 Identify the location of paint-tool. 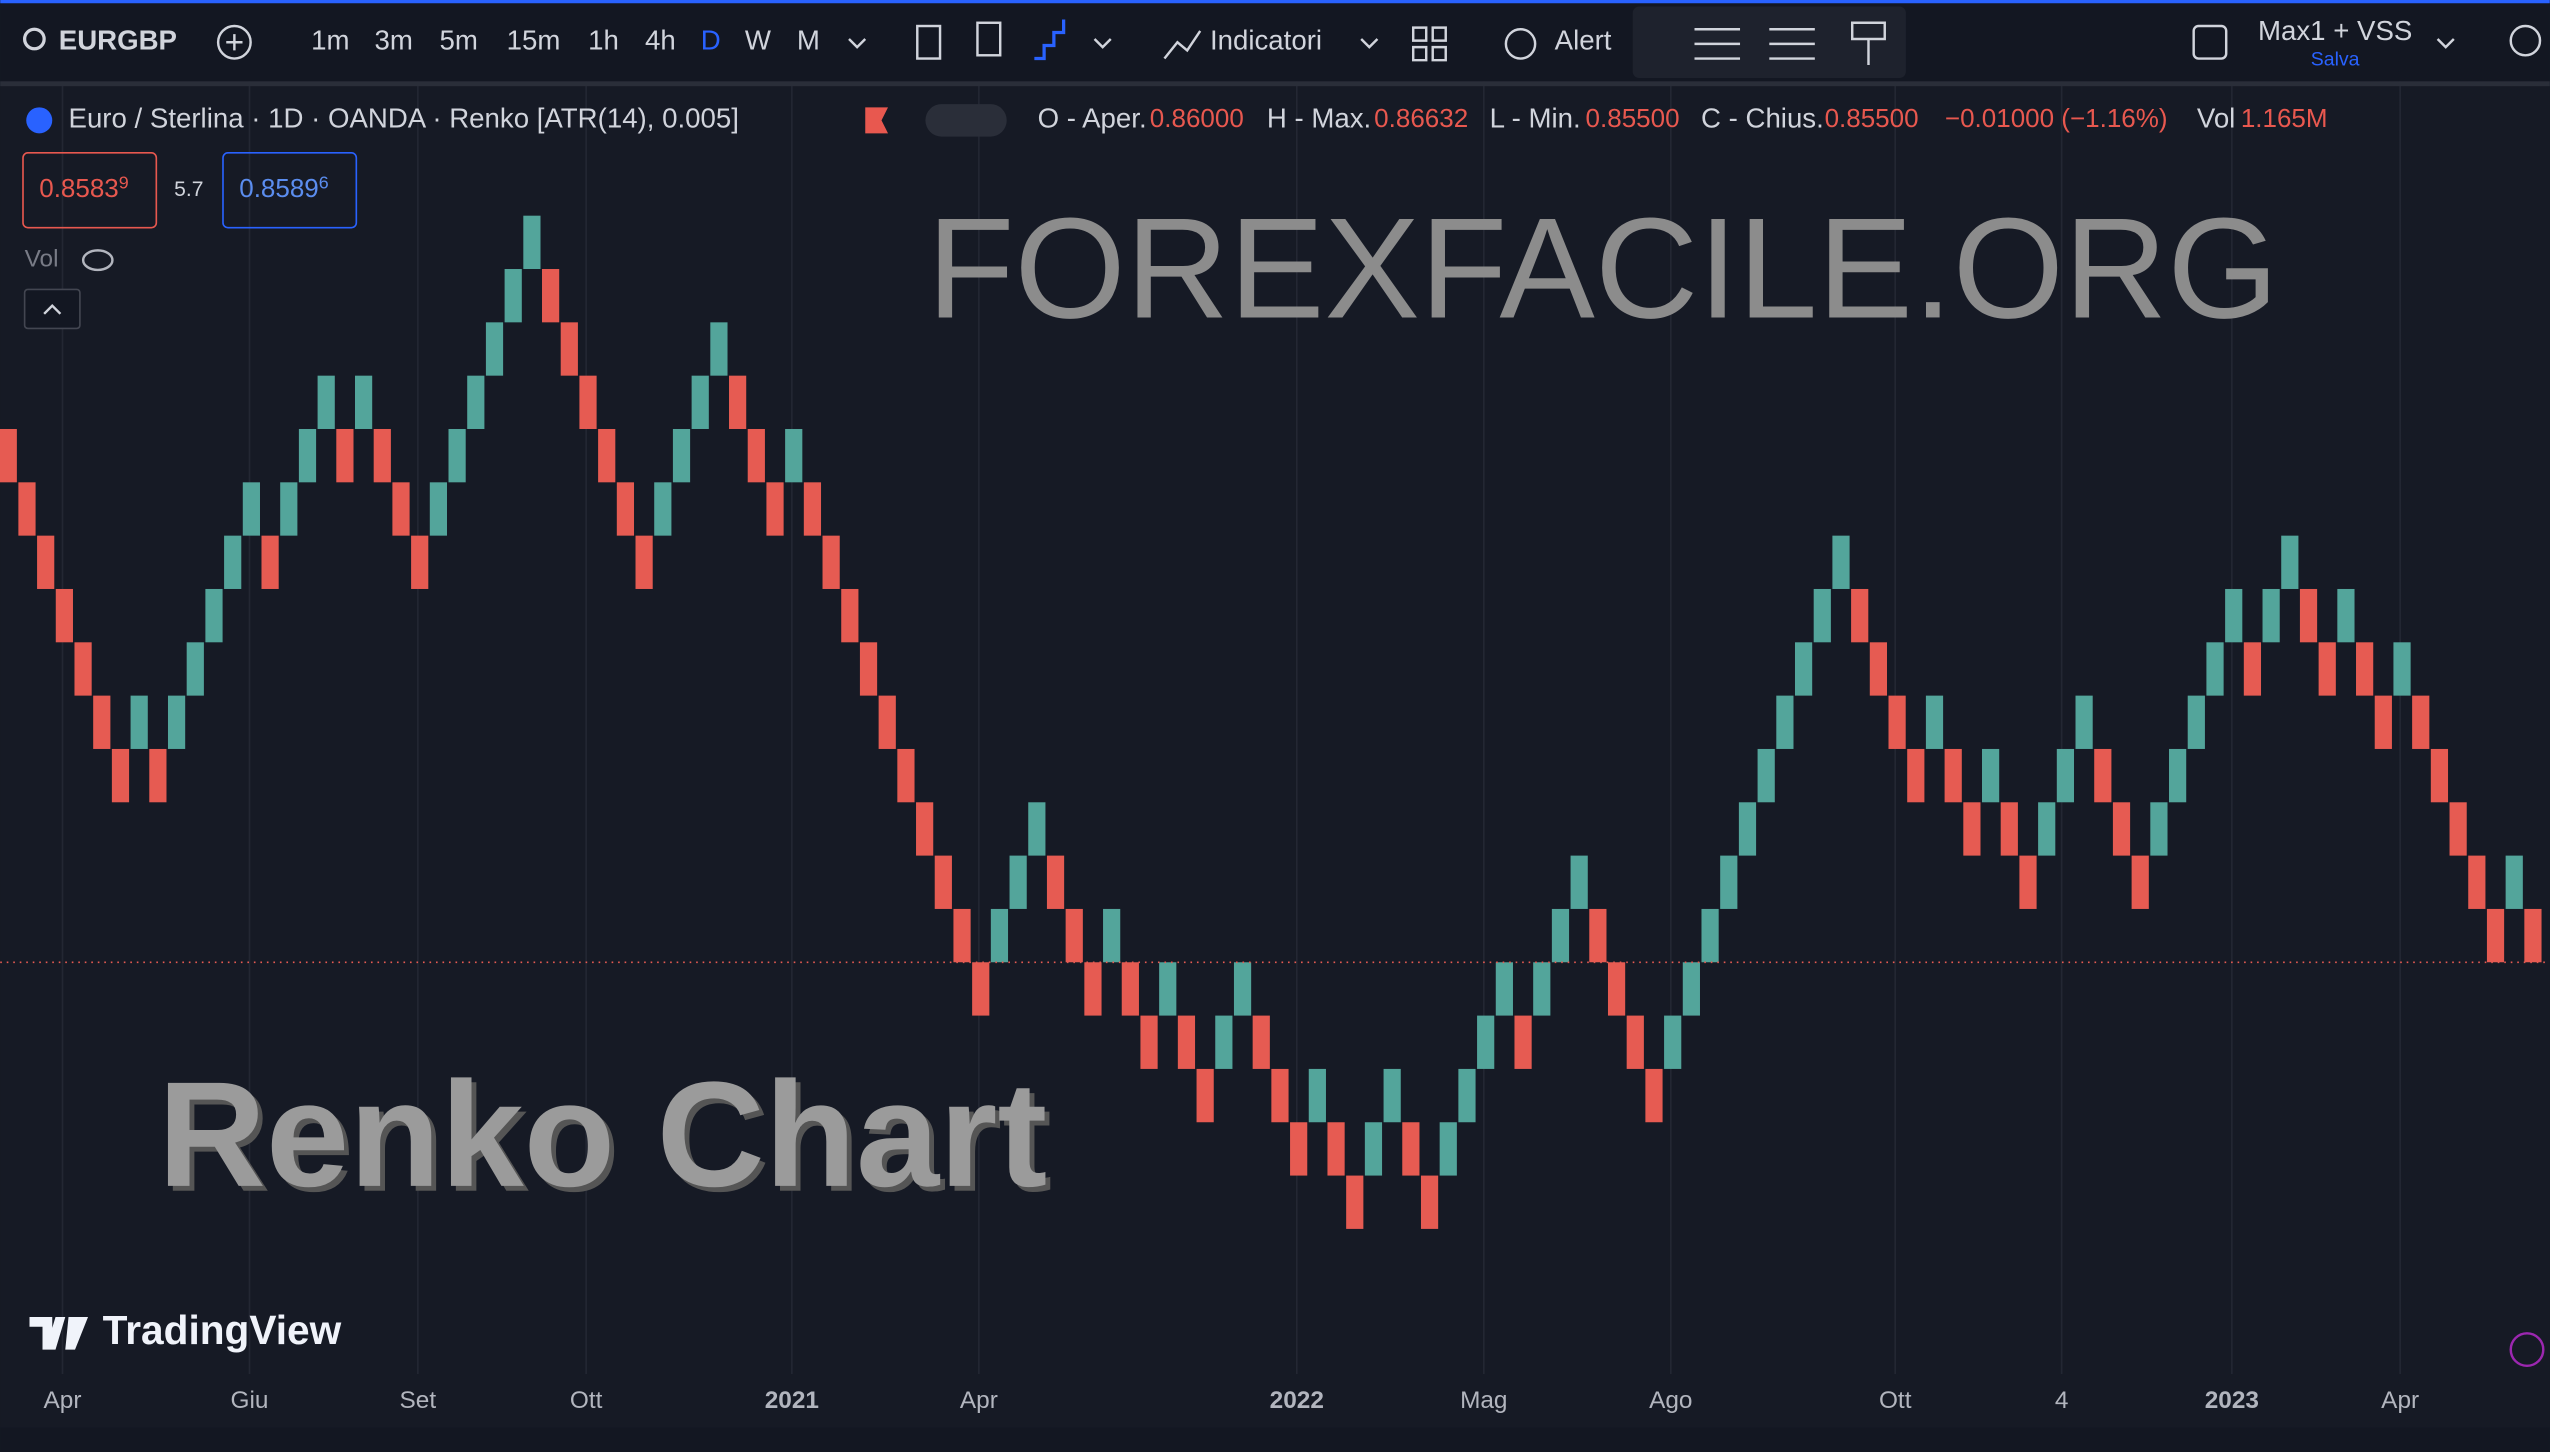
(1868, 43).